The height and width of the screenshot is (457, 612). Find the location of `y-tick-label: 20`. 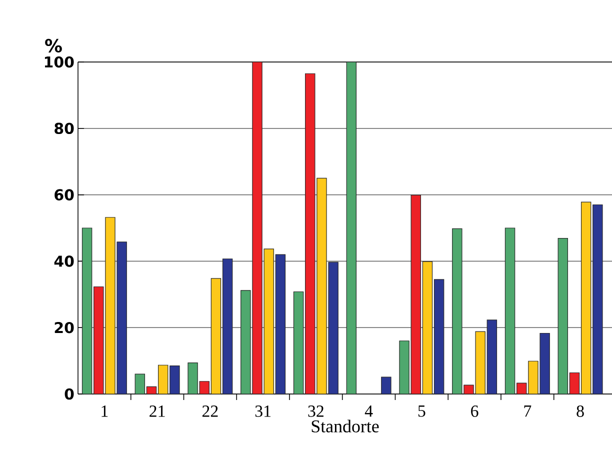

y-tick-label: 20 is located at coordinates (64, 328).